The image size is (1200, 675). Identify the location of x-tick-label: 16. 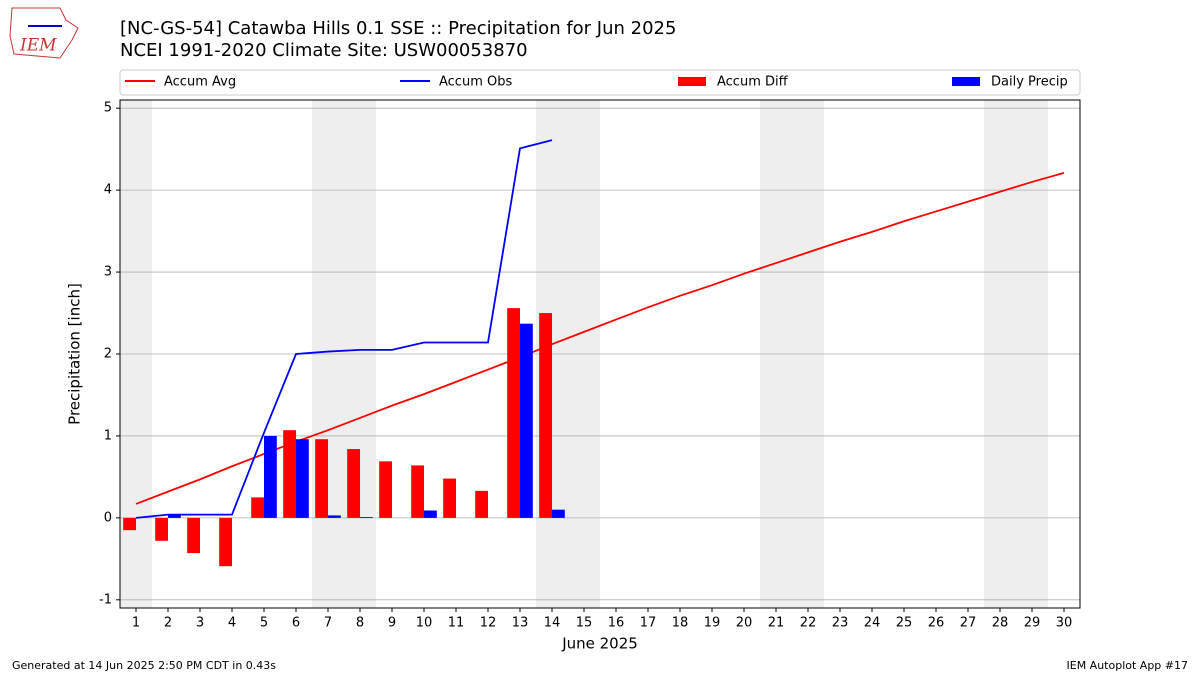
(616, 623).